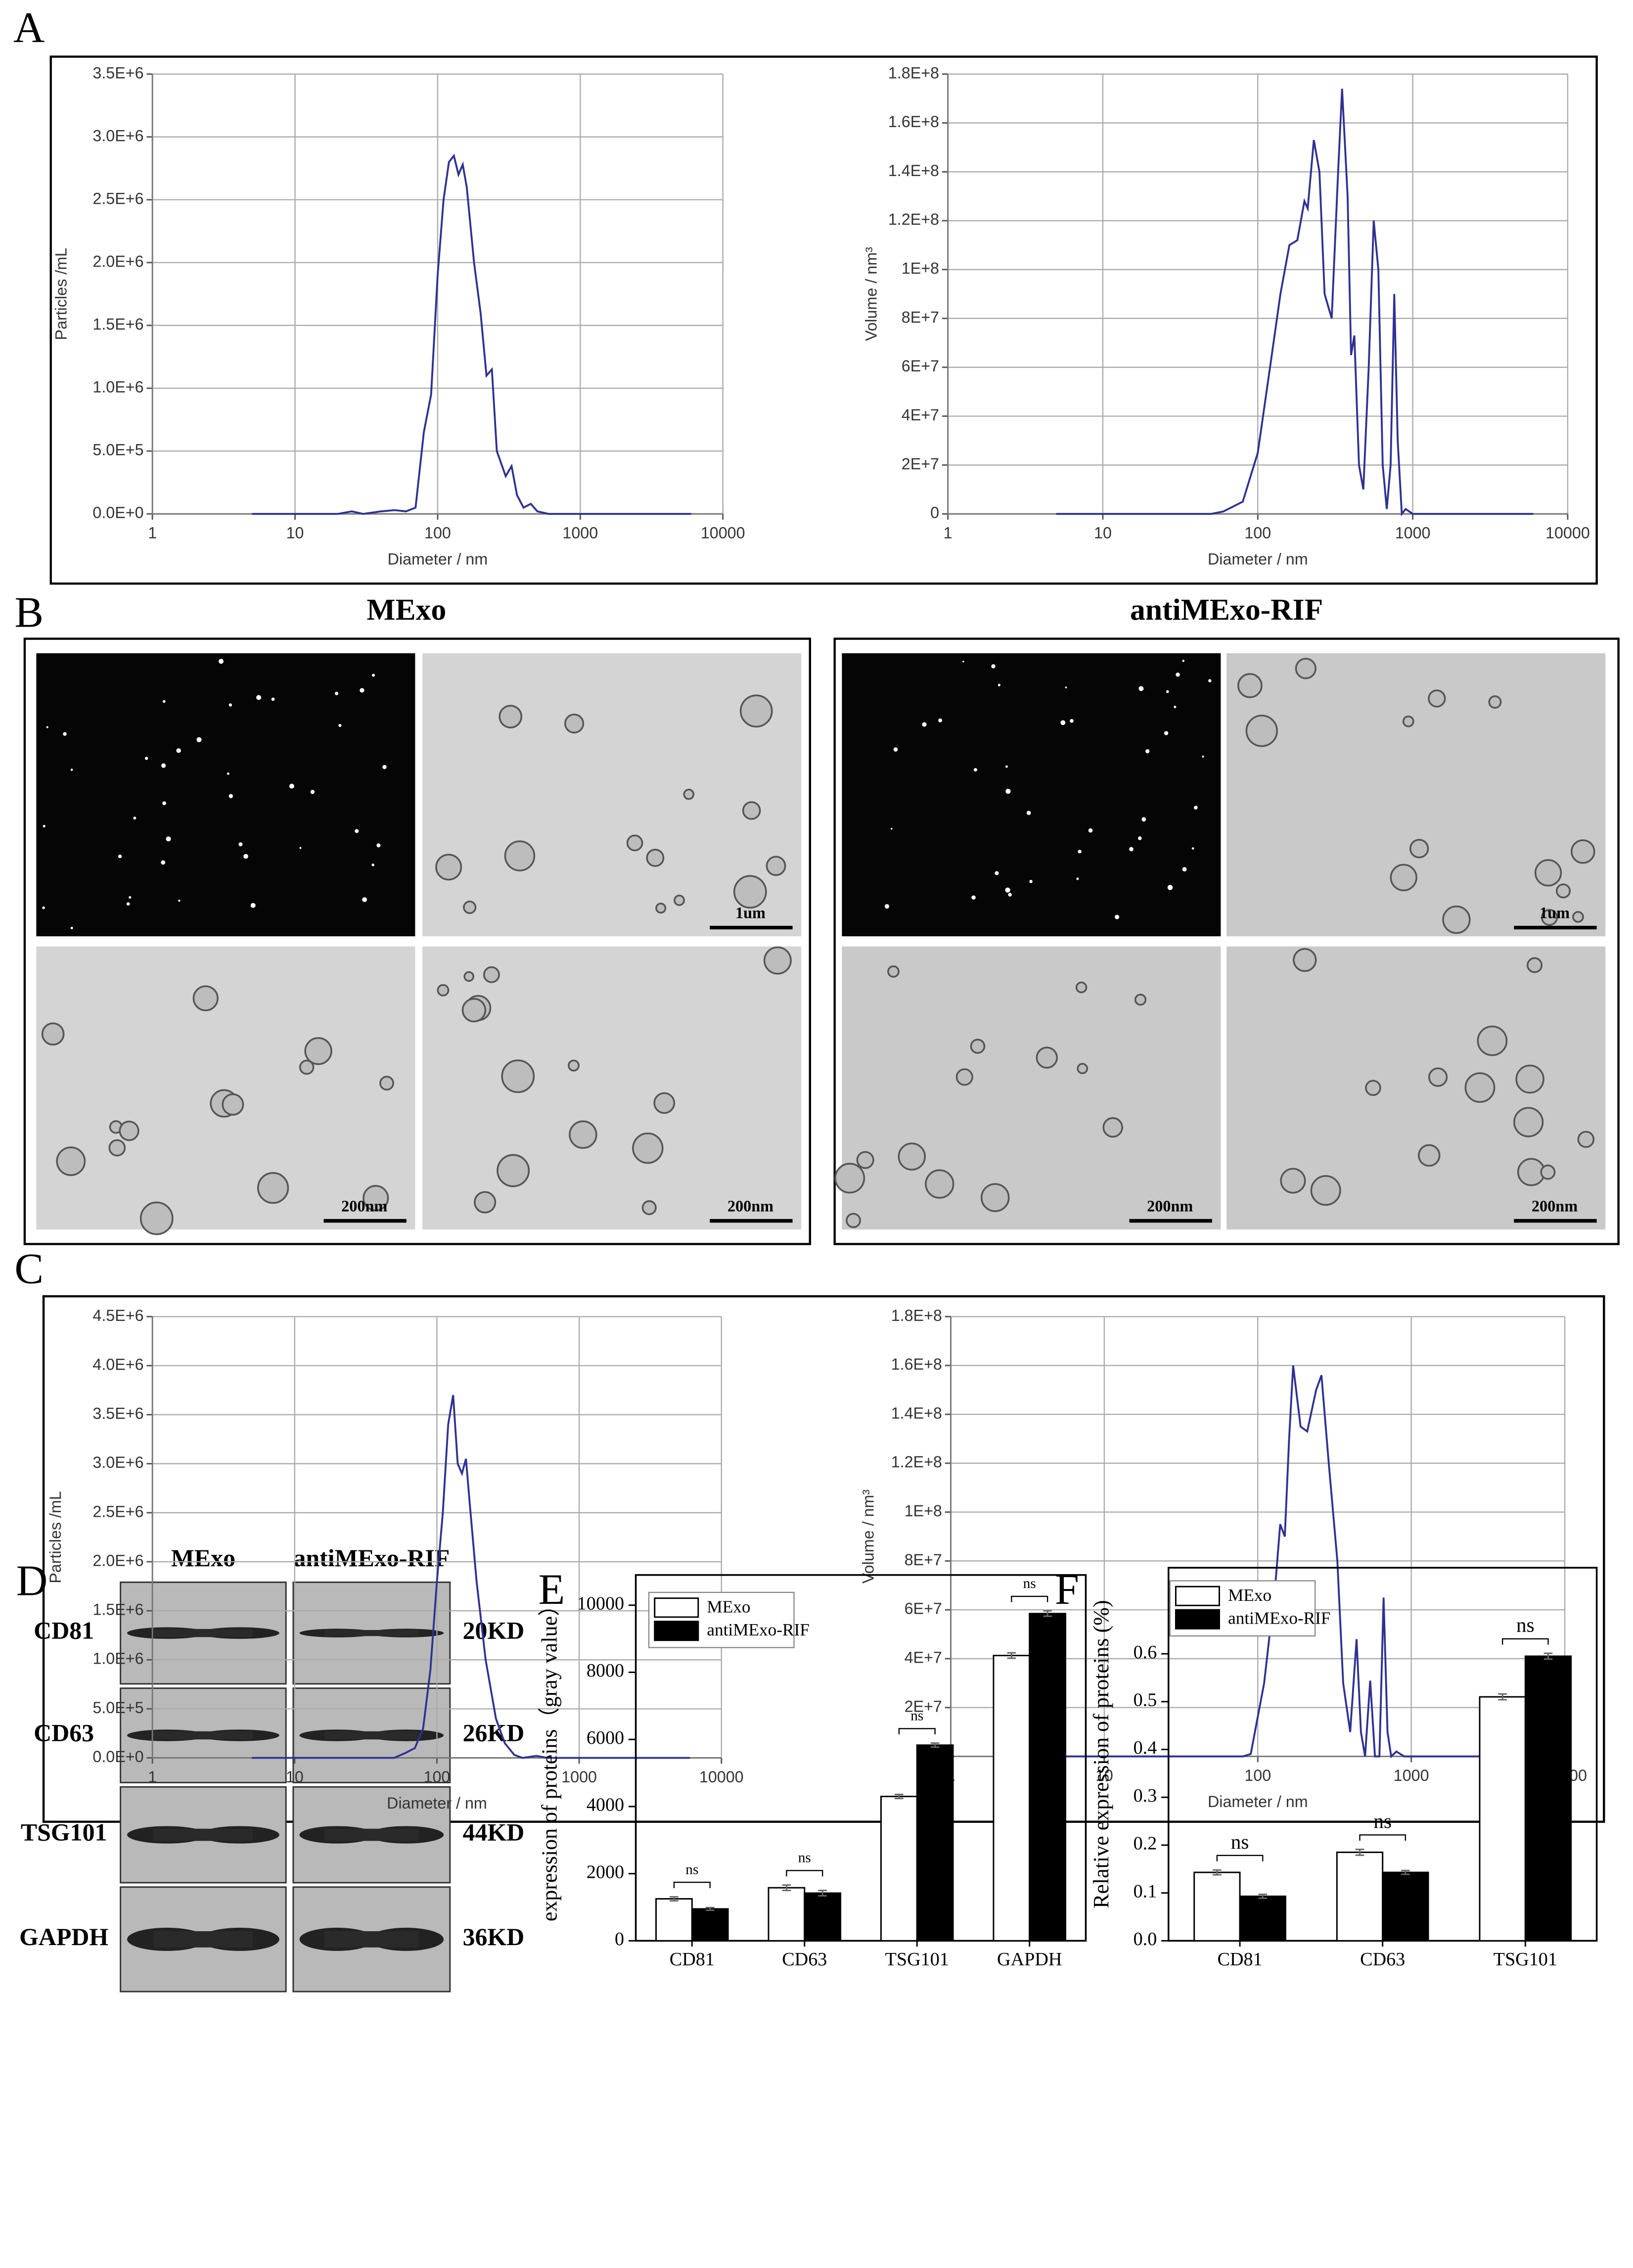 The height and width of the screenshot is (2268, 1633). Describe the element at coordinates (551, 1590) in the screenshot. I see `panel-label: E` at that location.